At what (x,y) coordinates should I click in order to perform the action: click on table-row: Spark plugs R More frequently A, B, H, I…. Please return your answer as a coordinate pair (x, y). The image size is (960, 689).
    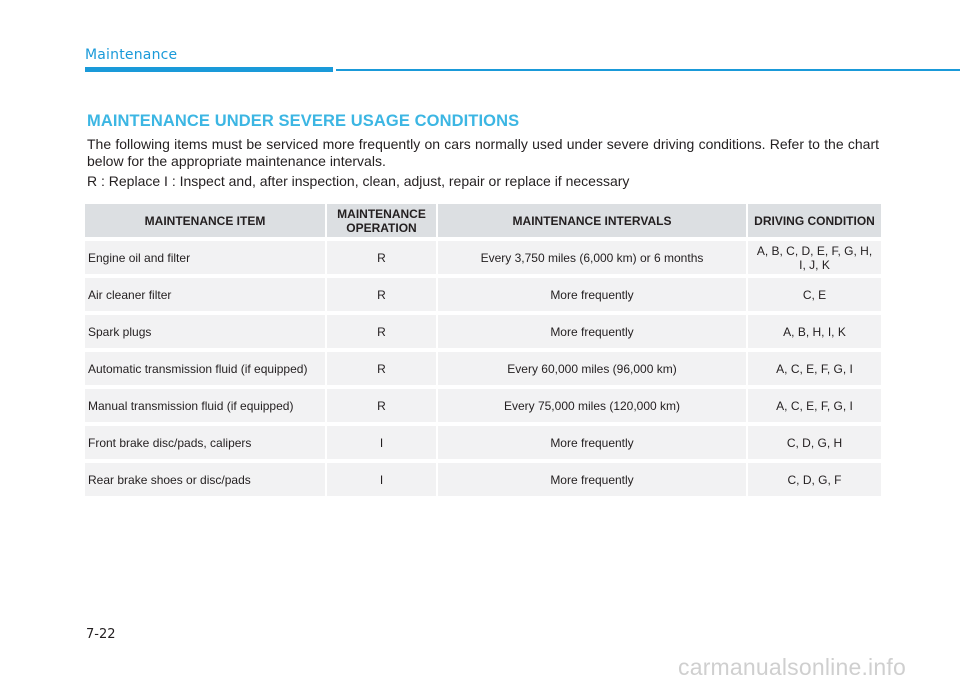
    Looking at the image, I should click on (483, 330).